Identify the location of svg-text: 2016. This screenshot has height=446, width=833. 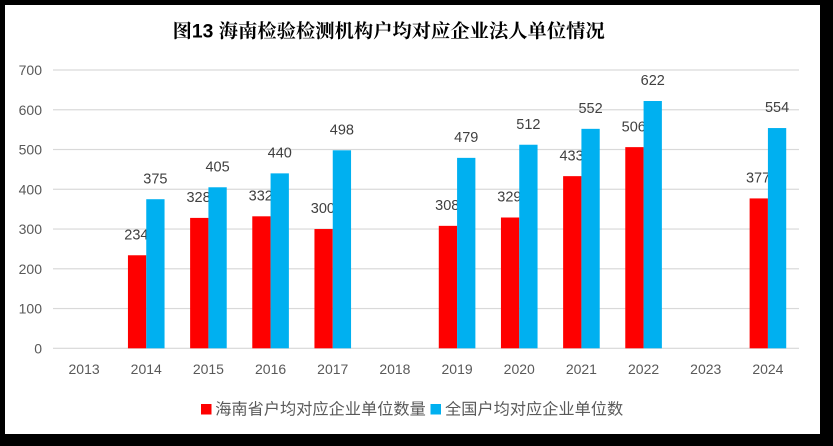
(270, 369).